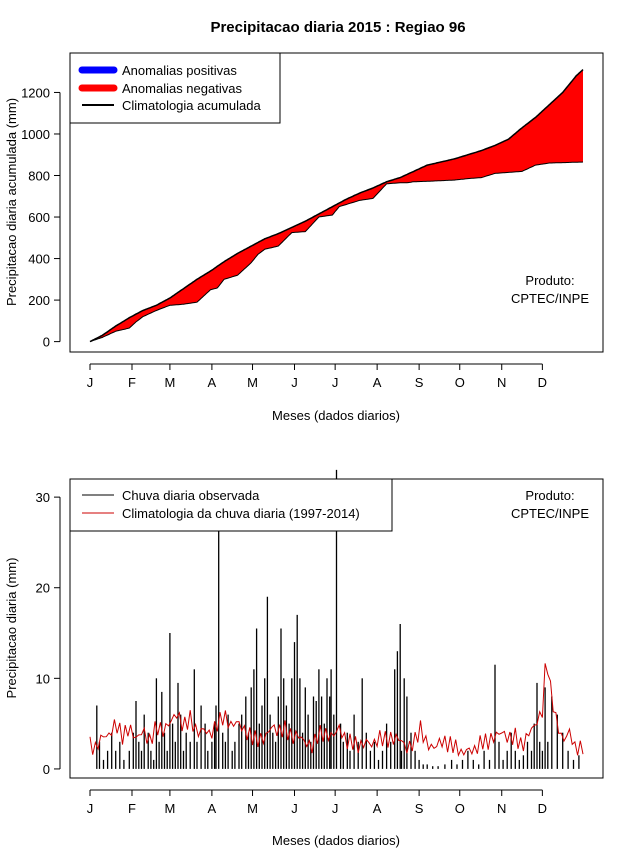 The width and height of the screenshot is (640, 850). What do you see at coordinates (241, 513) in the screenshot?
I see `legend-label-daily-climatology: Climatologia da chuva diaria (1997-2014)` at bounding box center [241, 513].